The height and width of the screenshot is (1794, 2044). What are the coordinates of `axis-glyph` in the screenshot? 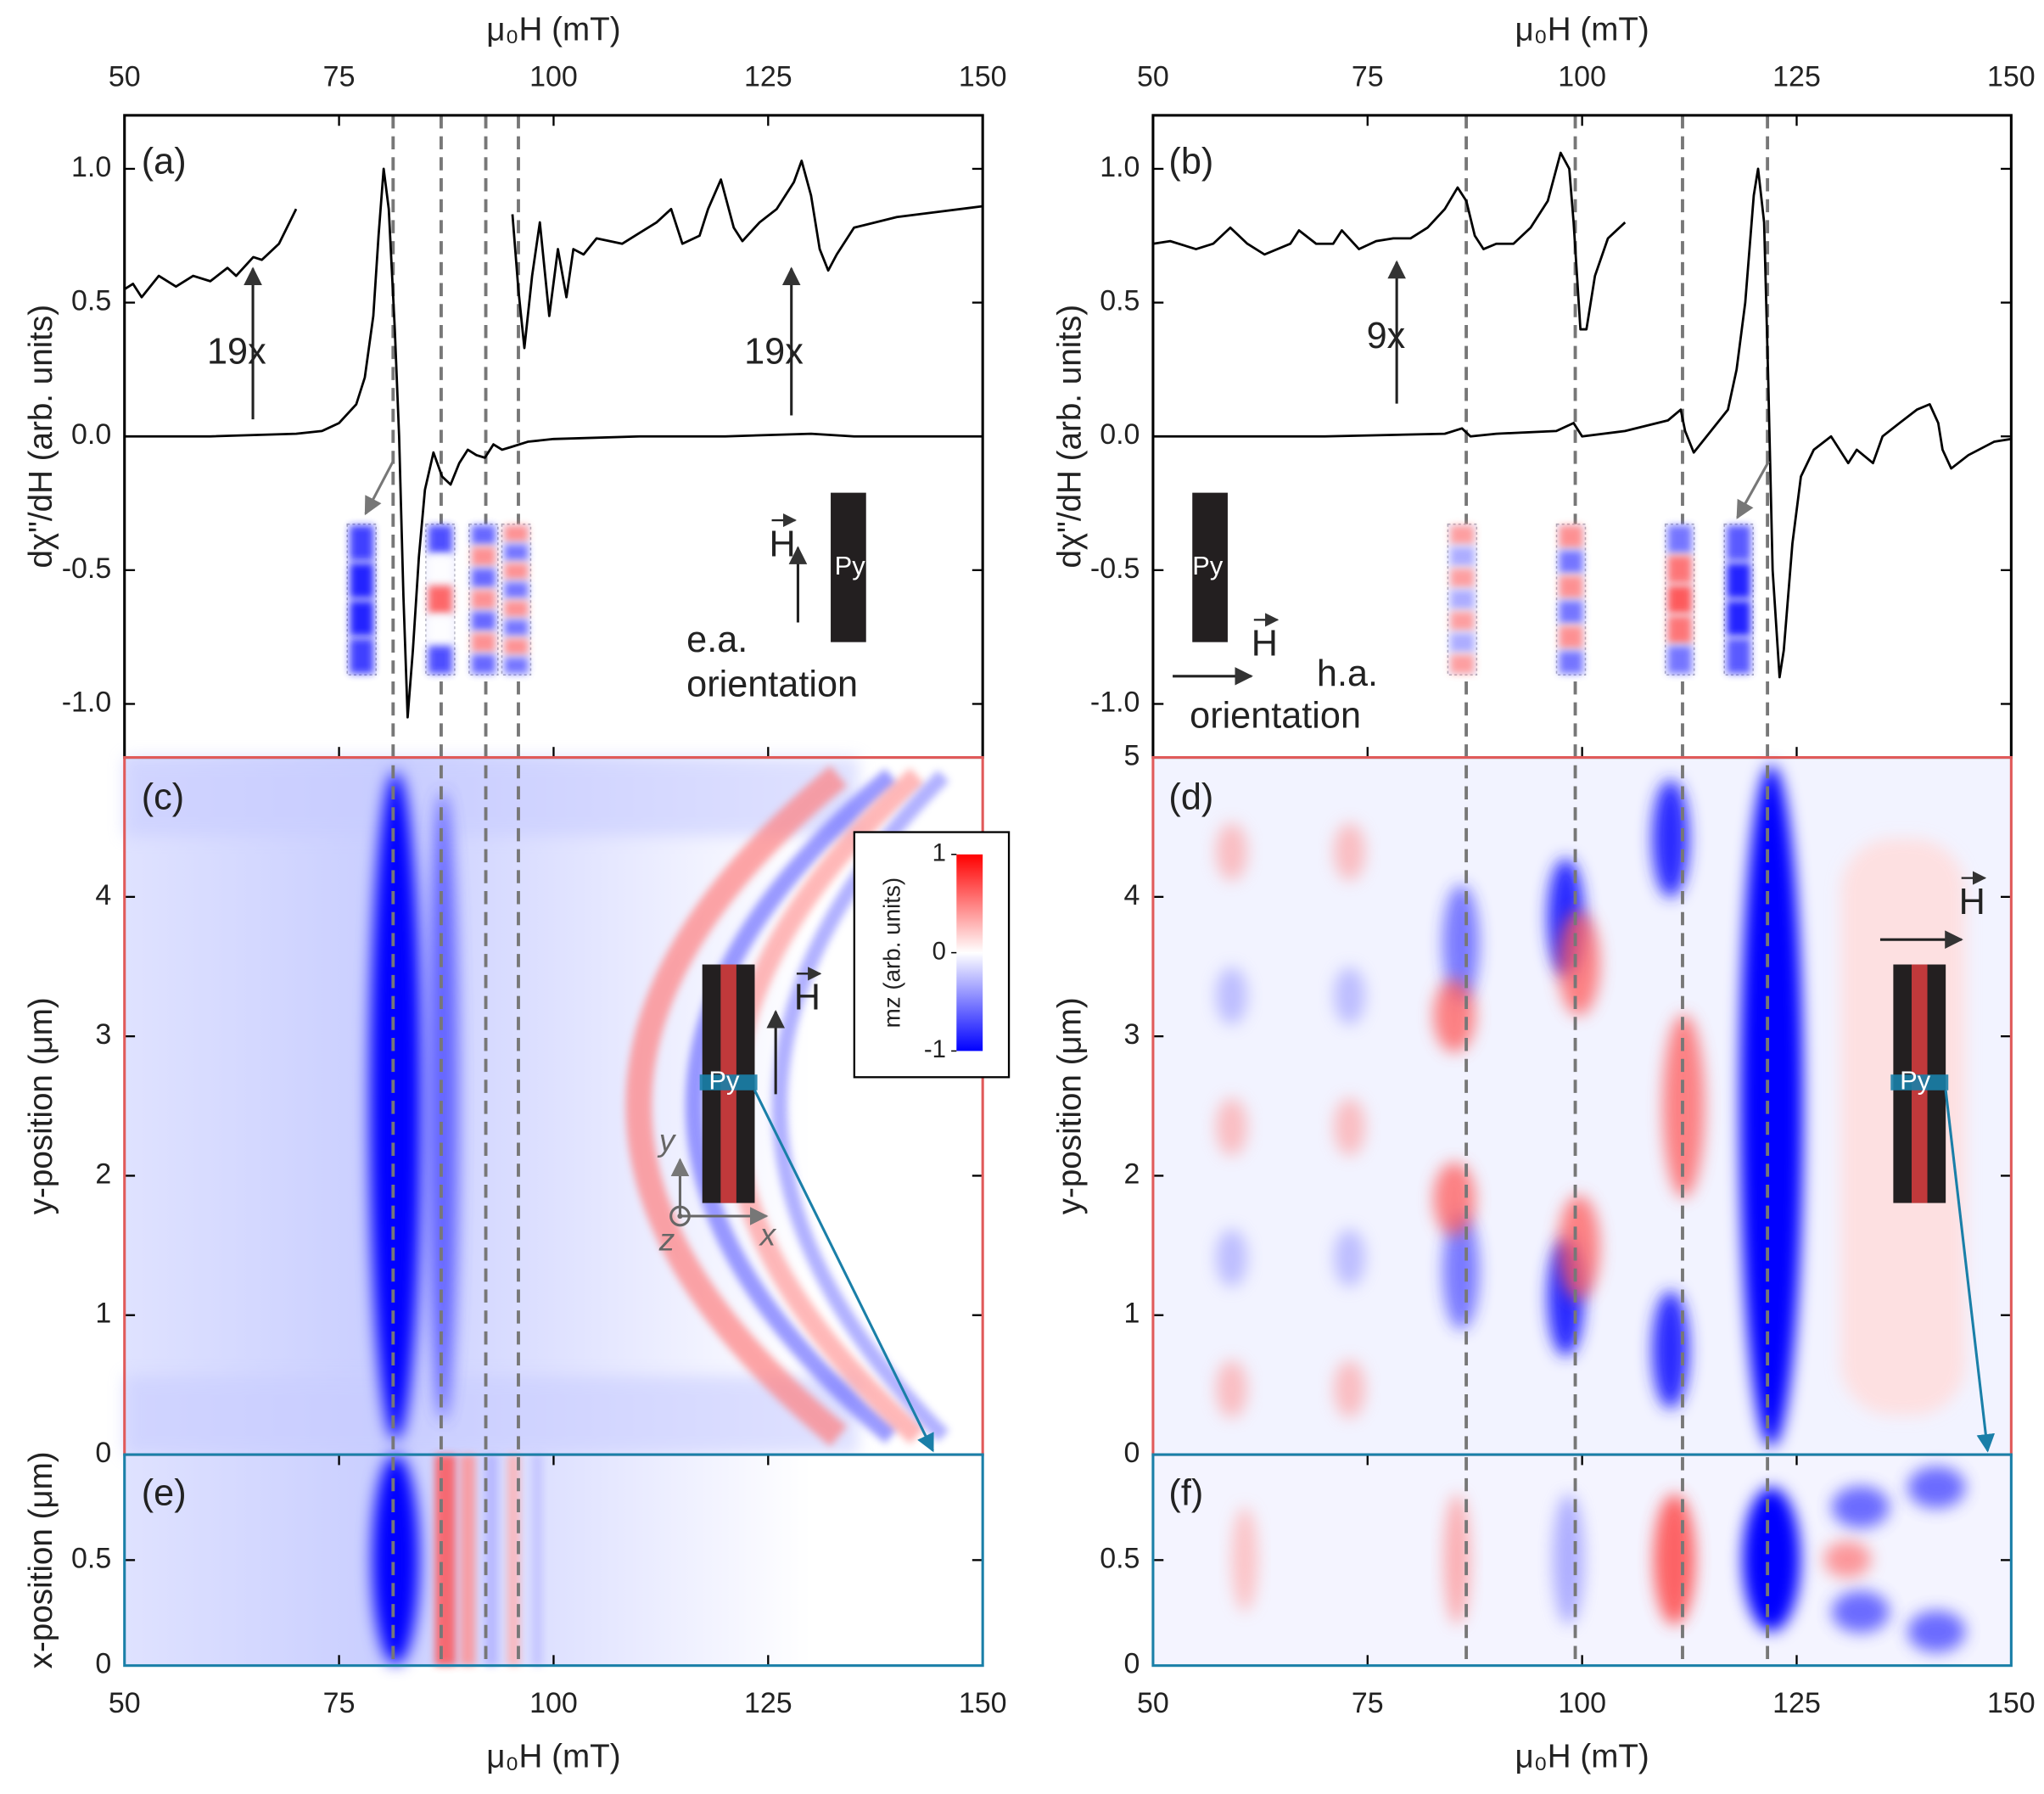 It's located at (680, 1216).